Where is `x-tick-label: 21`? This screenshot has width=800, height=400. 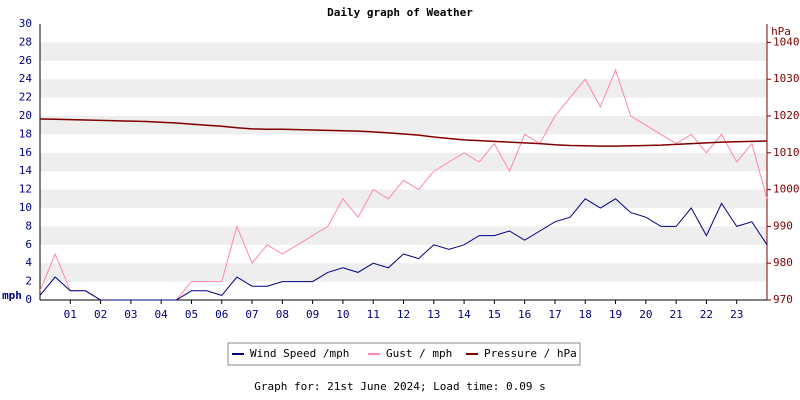 x-tick-label: 21 is located at coordinates (676, 314).